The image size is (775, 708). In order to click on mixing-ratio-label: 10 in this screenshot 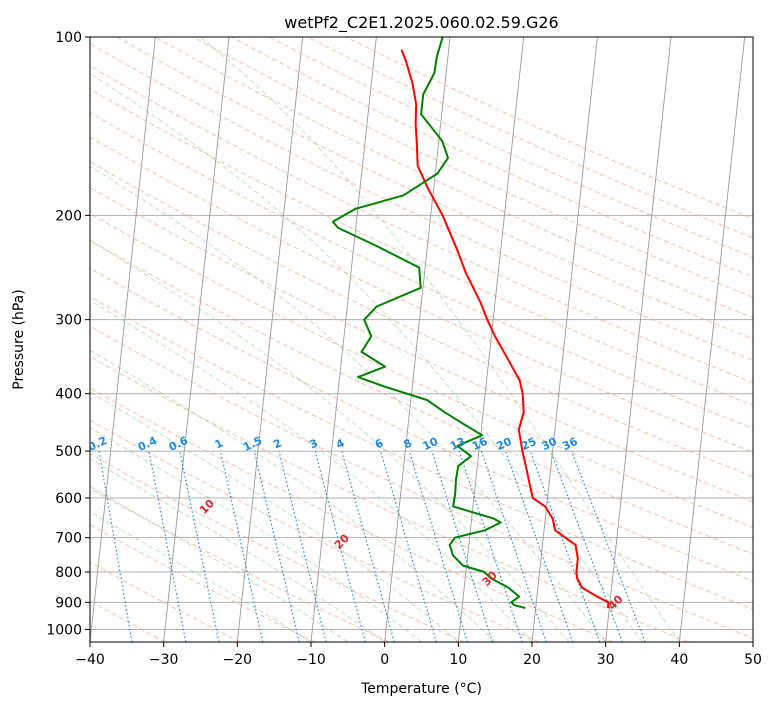, I will do `click(431, 444)`.